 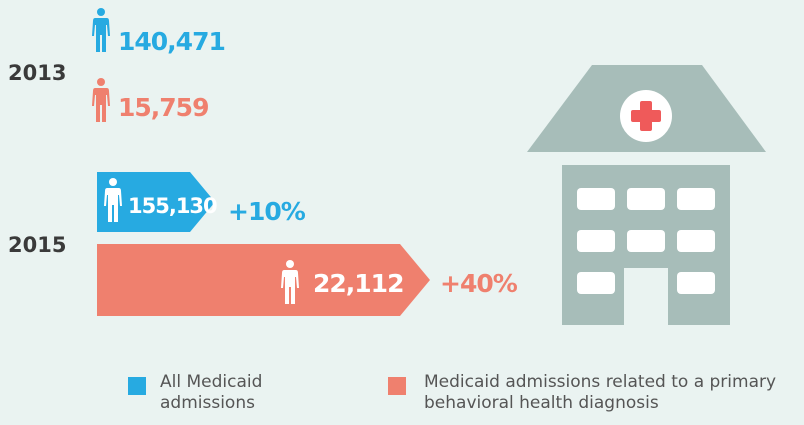 I want to click on change: +40%, so click(x=479, y=283).